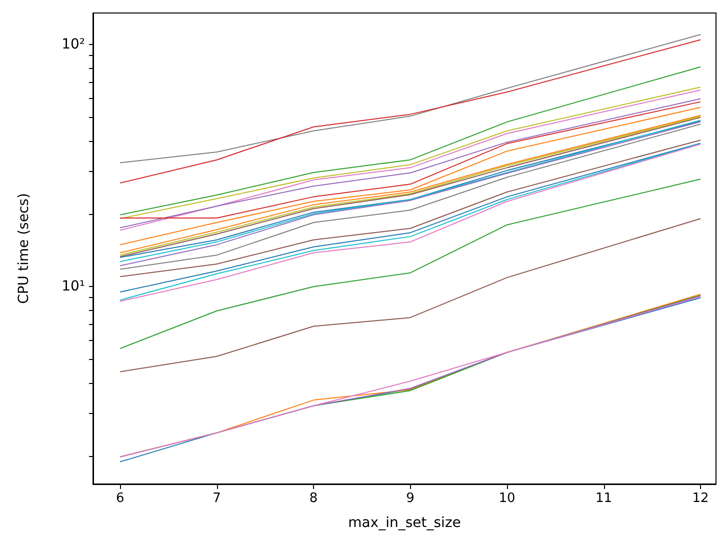 The image size is (726, 553). What do you see at coordinates (313, 498) in the screenshot?
I see `x-tick-label: 8` at bounding box center [313, 498].